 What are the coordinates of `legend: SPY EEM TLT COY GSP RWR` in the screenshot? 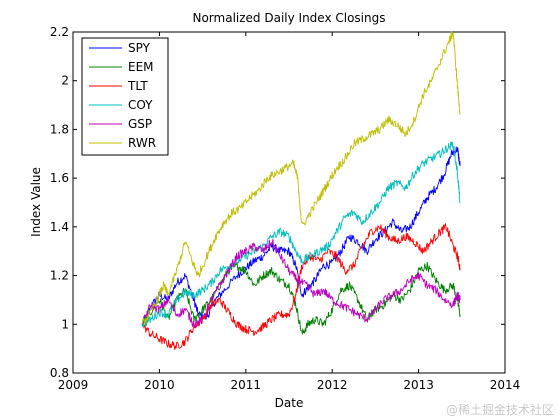 It's located at (125, 96).